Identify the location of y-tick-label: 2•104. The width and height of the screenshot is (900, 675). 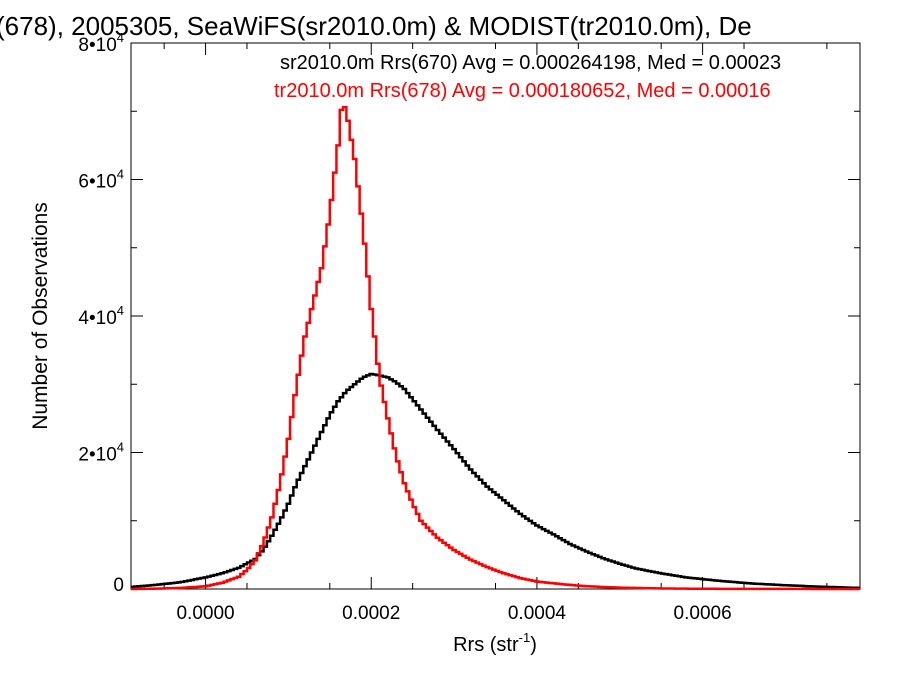
(101, 453).